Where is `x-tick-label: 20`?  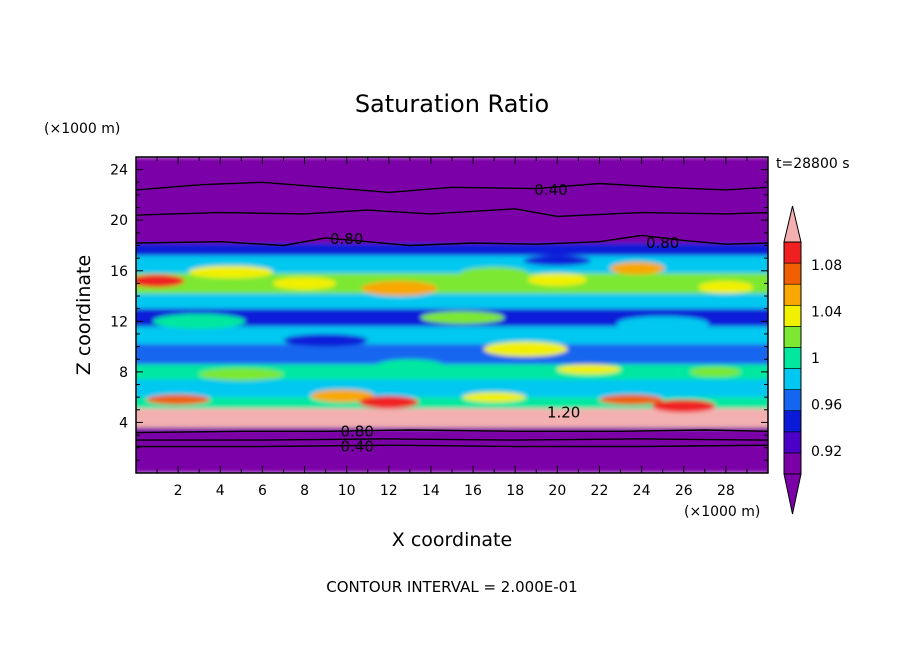
x-tick-label: 20 is located at coordinates (557, 491).